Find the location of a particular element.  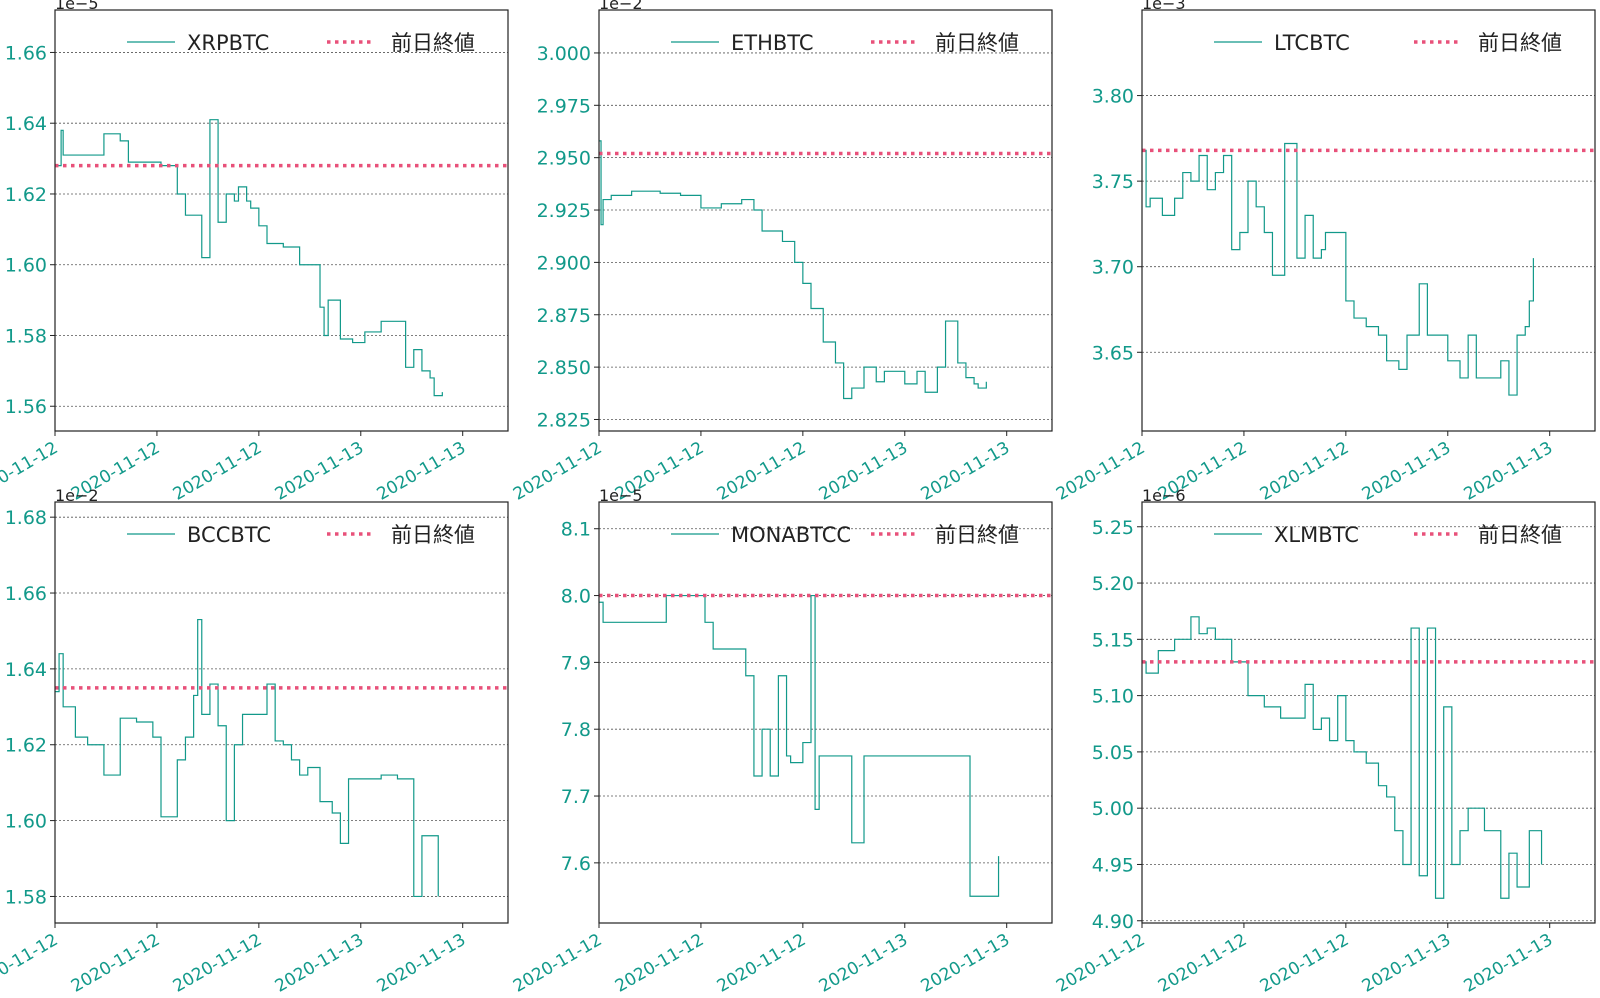

ytick-label: 7.9 is located at coordinates (576, 663).